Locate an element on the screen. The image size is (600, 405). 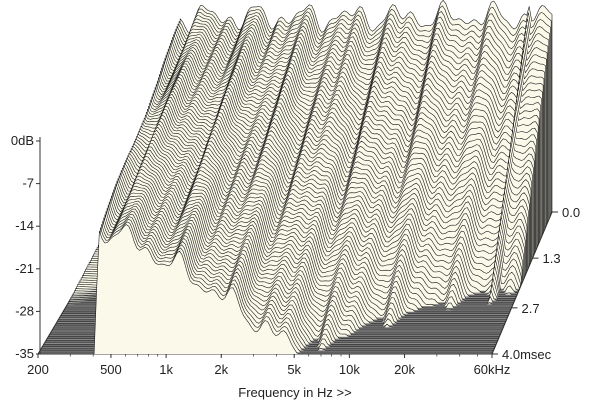
z-tick-label: 0.0 is located at coordinates (571, 212).